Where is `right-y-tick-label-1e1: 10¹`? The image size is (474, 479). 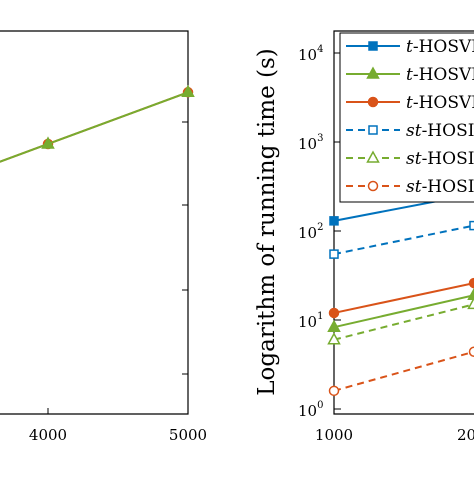
right-y-tick-label-1e1: 10¹ is located at coordinates (310, 321).